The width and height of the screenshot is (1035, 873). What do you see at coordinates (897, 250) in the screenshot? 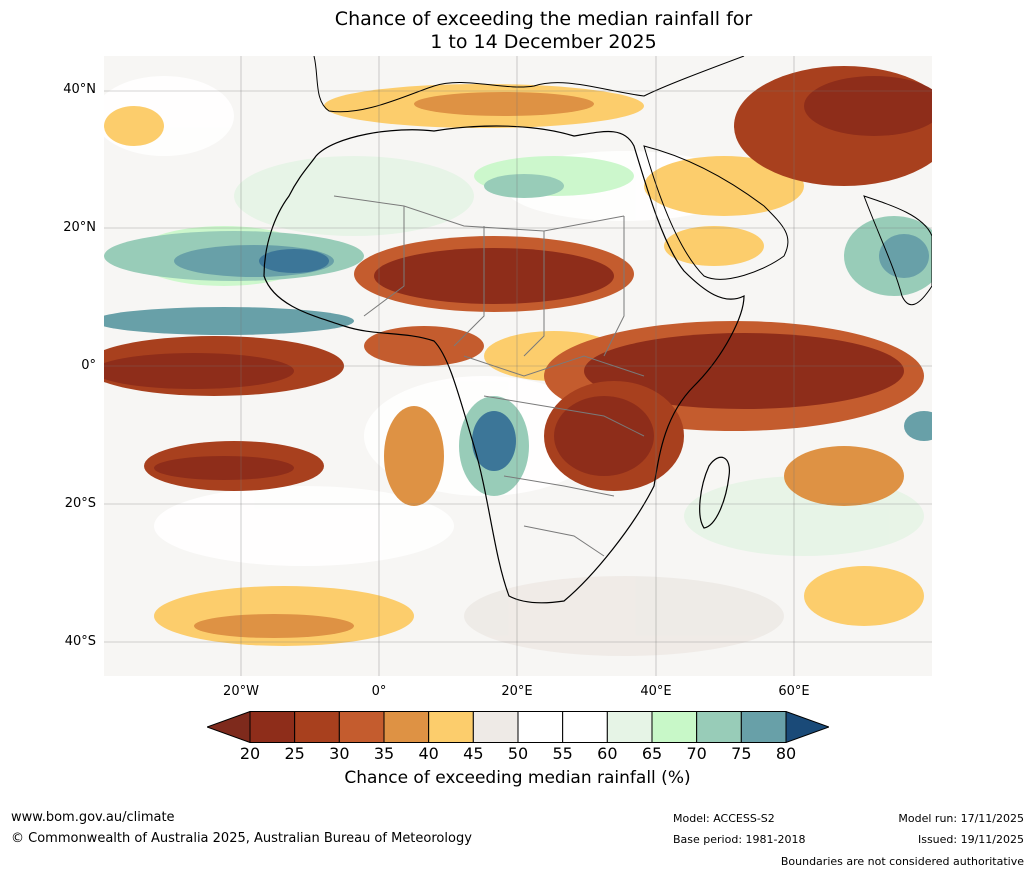
I see `india-coastline` at bounding box center [897, 250].